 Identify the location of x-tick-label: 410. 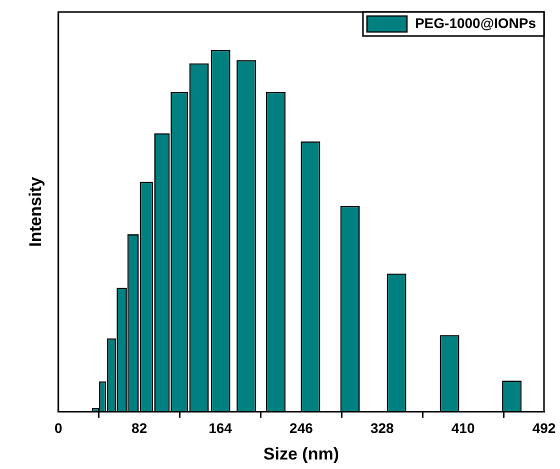
(463, 428).